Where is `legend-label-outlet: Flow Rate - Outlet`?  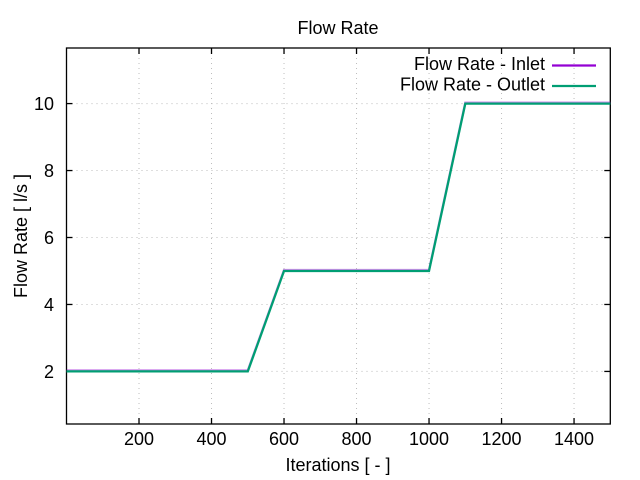
legend-label-outlet: Flow Rate - Outlet is located at coordinates (472, 85).